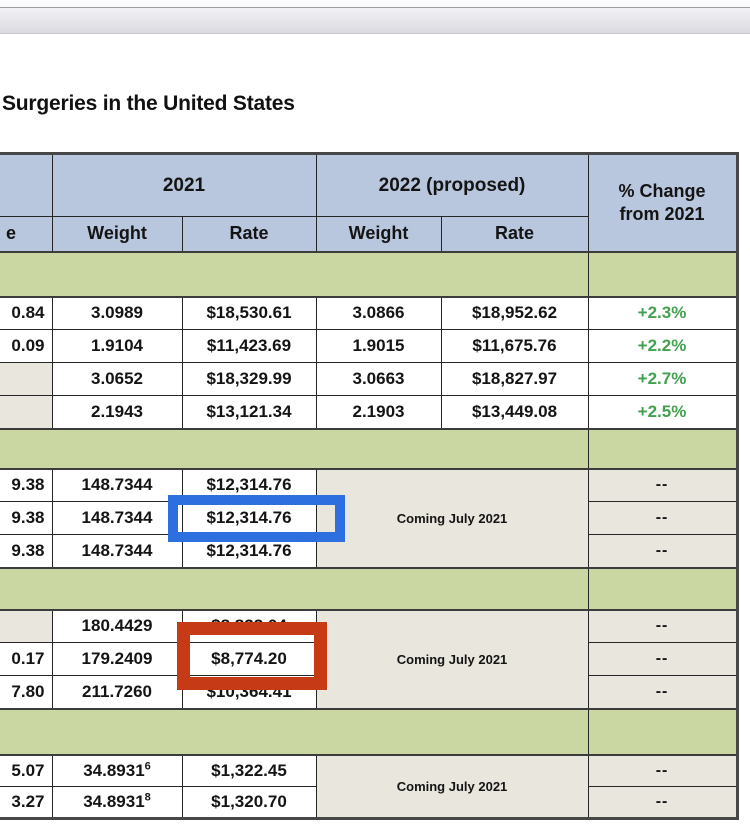  Describe the element at coordinates (294, 448) in the screenshot. I see `section-band-2-left` at that location.